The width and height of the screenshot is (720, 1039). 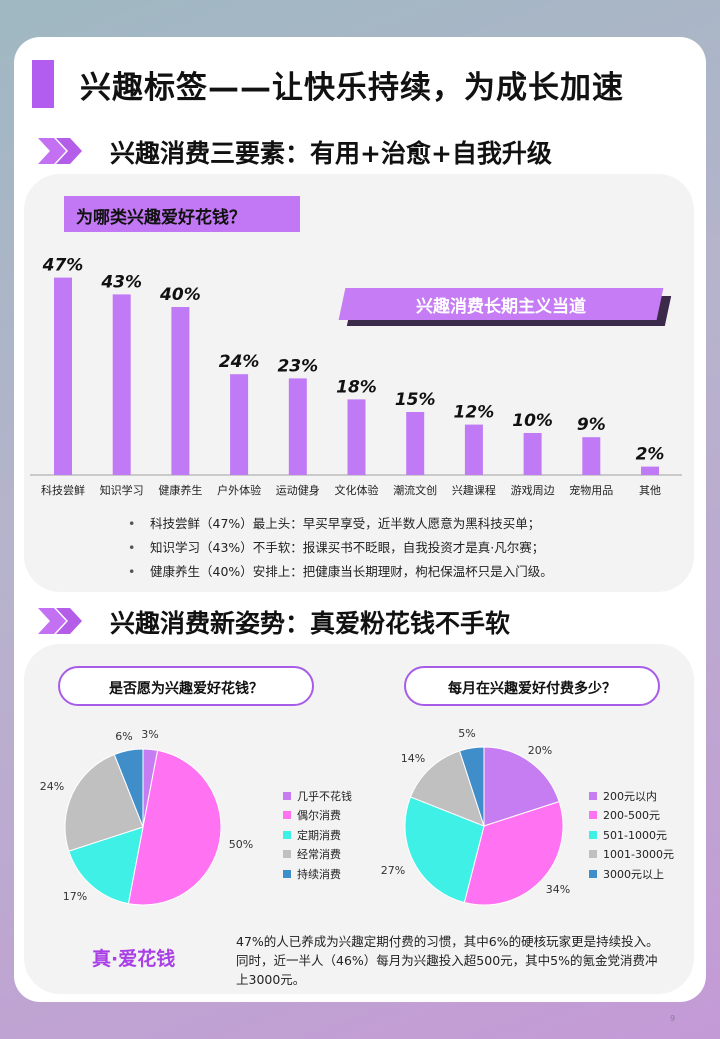 I want to click on pie-chart-willingness: 3% 50% 17% 24% 6%, so click(x=146, y=817).